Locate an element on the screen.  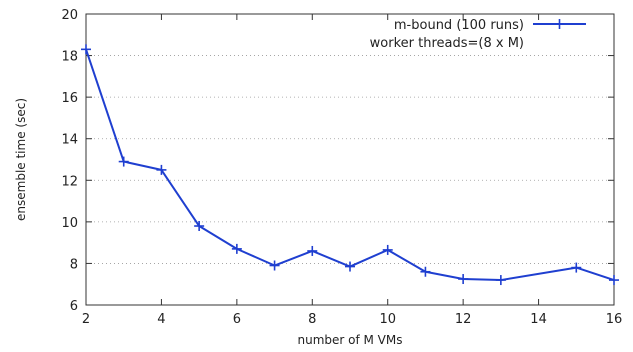
x-tick-label: 14 is located at coordinates (538, 319).